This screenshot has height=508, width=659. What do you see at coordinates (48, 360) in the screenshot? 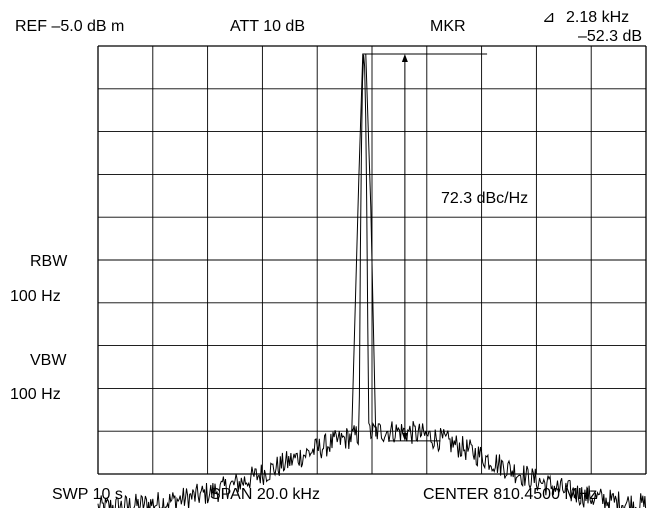
I see `vbw-label: VBW` at bounding box center [48, 360].